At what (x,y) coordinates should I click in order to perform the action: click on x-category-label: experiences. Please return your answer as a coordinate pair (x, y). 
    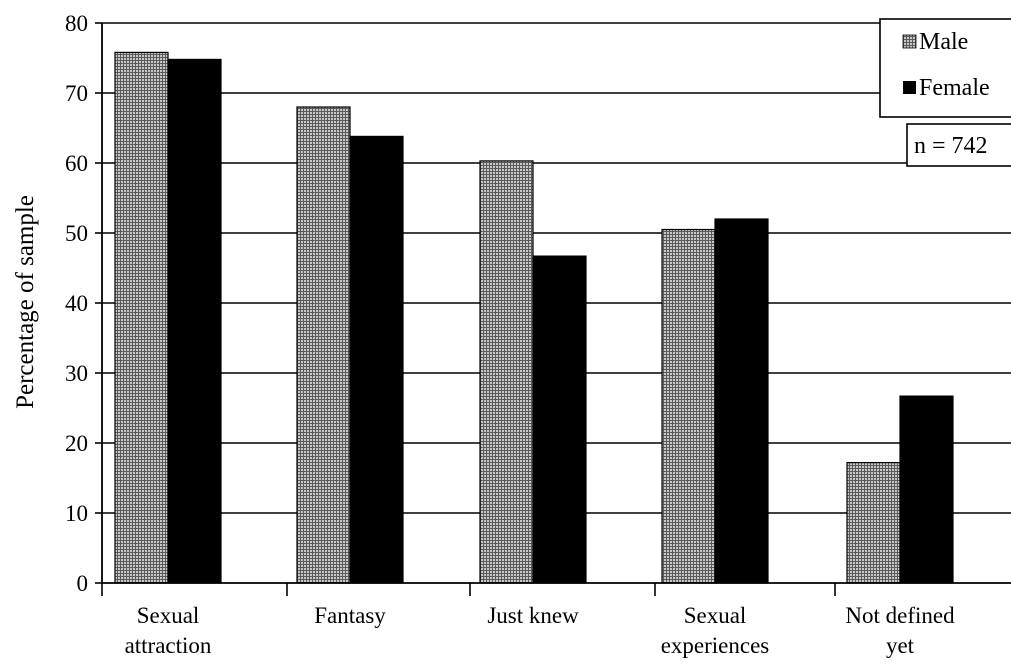
    Looking at the image, I should click on (715, 645).